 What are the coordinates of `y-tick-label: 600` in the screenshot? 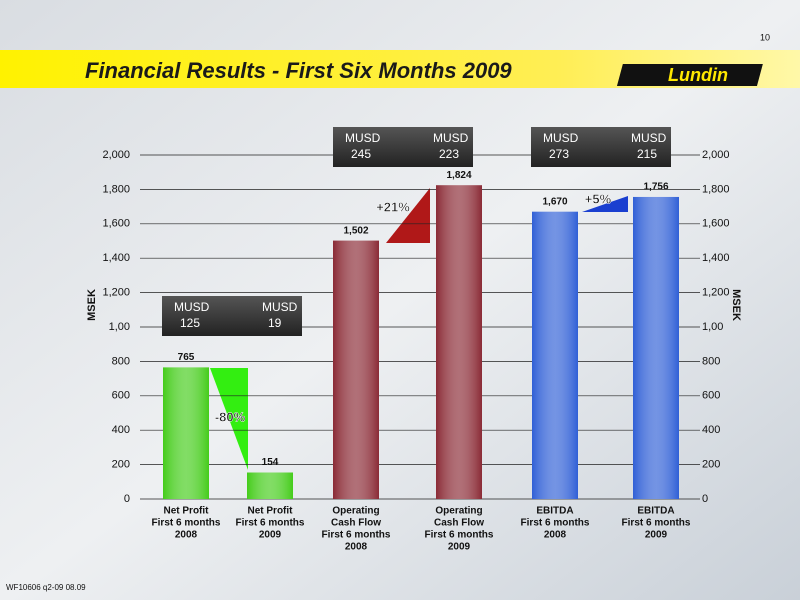 It's located at (121, 396).